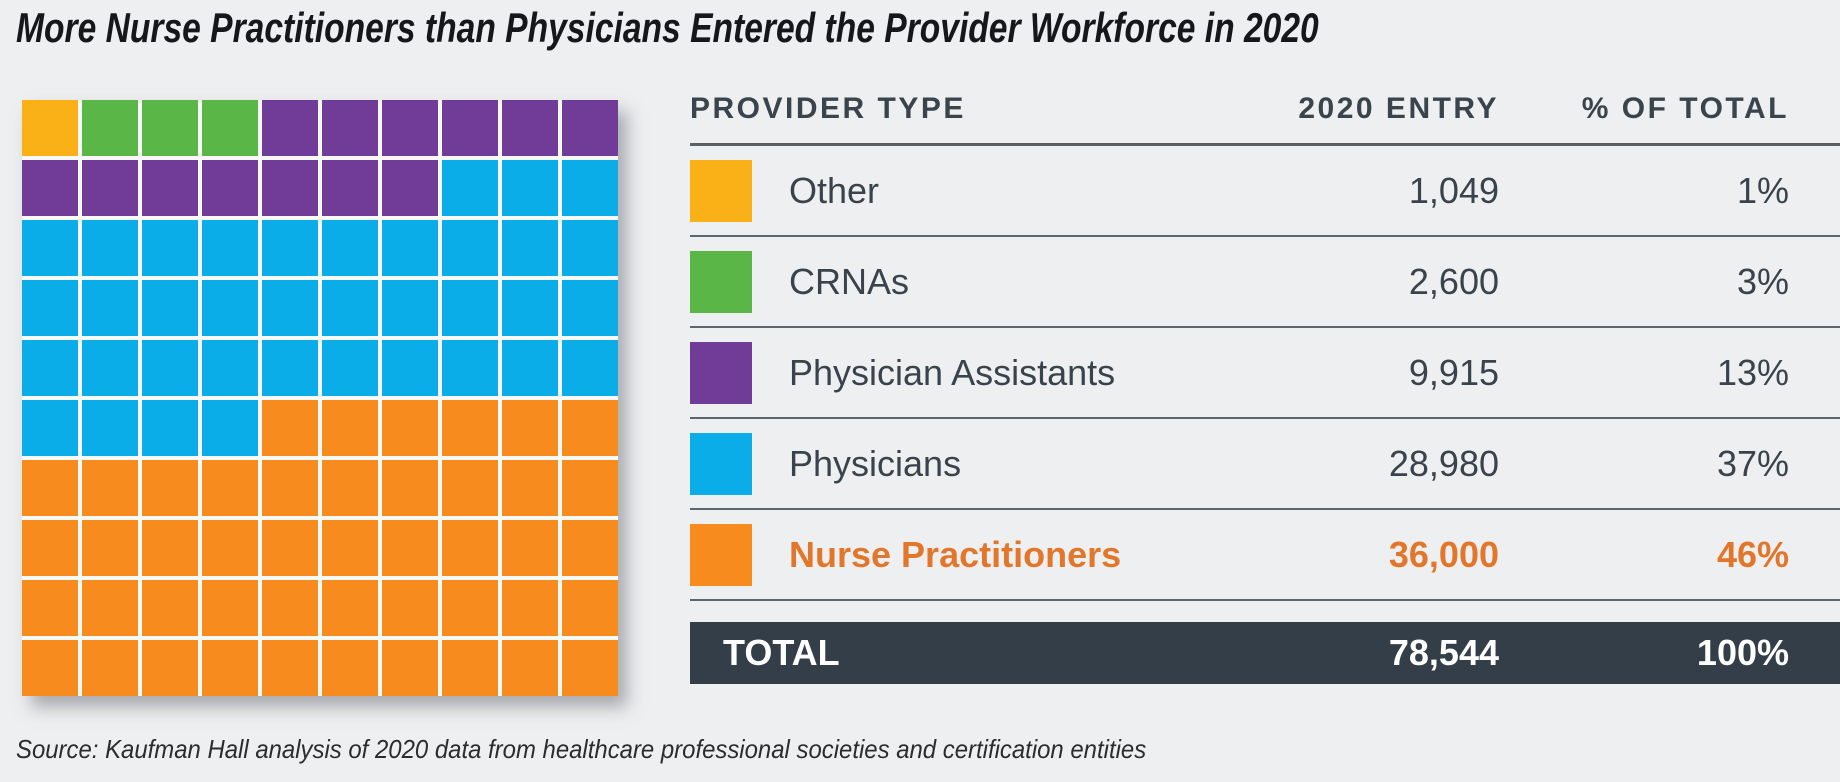  What do you see at coordinates (1752, 372) in the screenshot?
I see `row-pct: 13%` at bounding box center [1752, 372].